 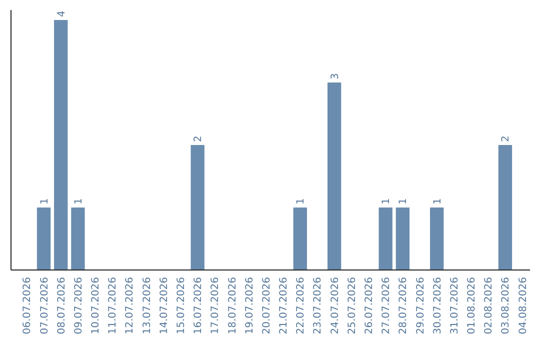 I want to click on x-tick-label: 25.07.2026, so click(x=352, y=305).